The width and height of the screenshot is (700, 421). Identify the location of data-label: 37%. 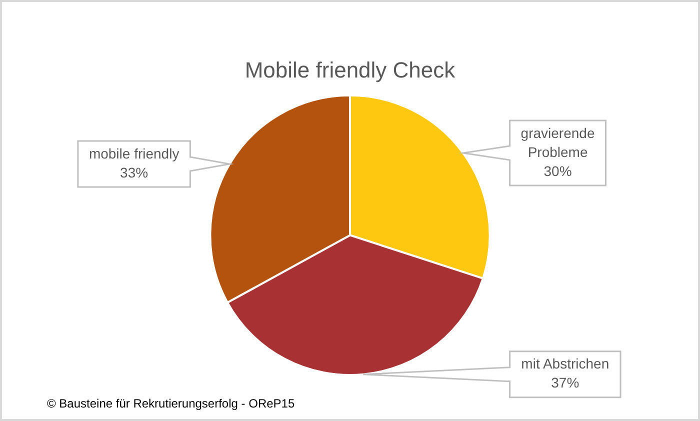
(565, 382).